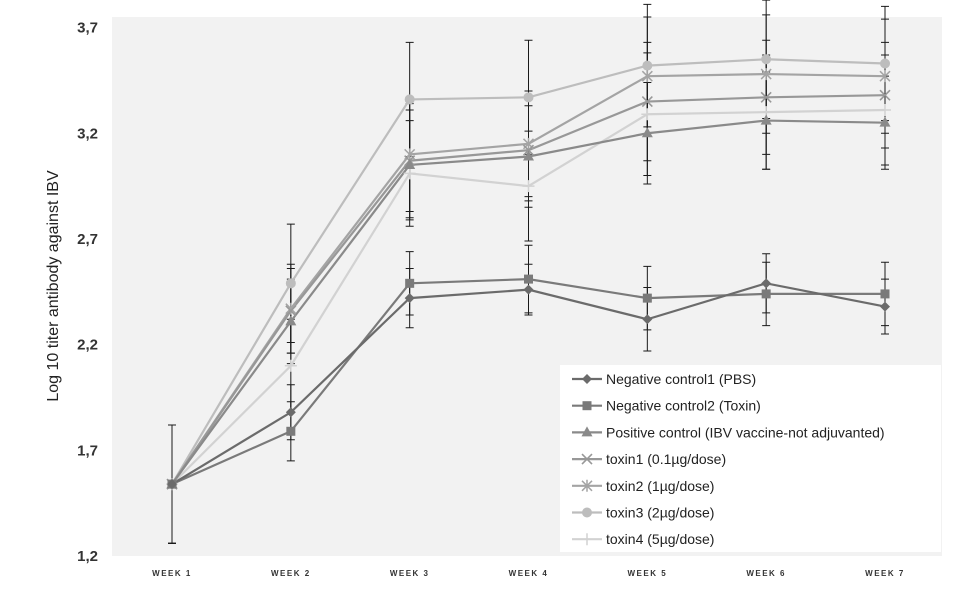 This screenshot has height=599, width=972. What do you see at coordinates (666, 459) in the screenshot?
I see `legend-label-toxin1-0-1-g-dose: toxin1 (0.1µg/dose)` at bounding box center [666, 459].